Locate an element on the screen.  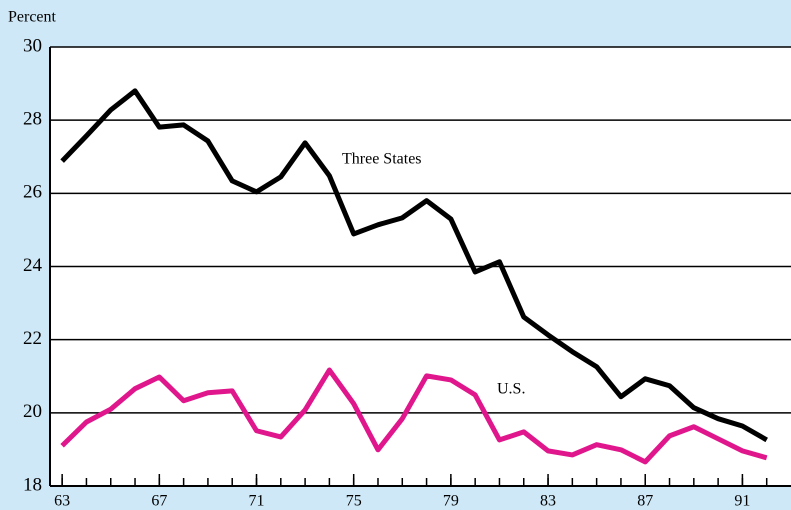
y-axis-label: Percent is located at coordinates (32, 17).